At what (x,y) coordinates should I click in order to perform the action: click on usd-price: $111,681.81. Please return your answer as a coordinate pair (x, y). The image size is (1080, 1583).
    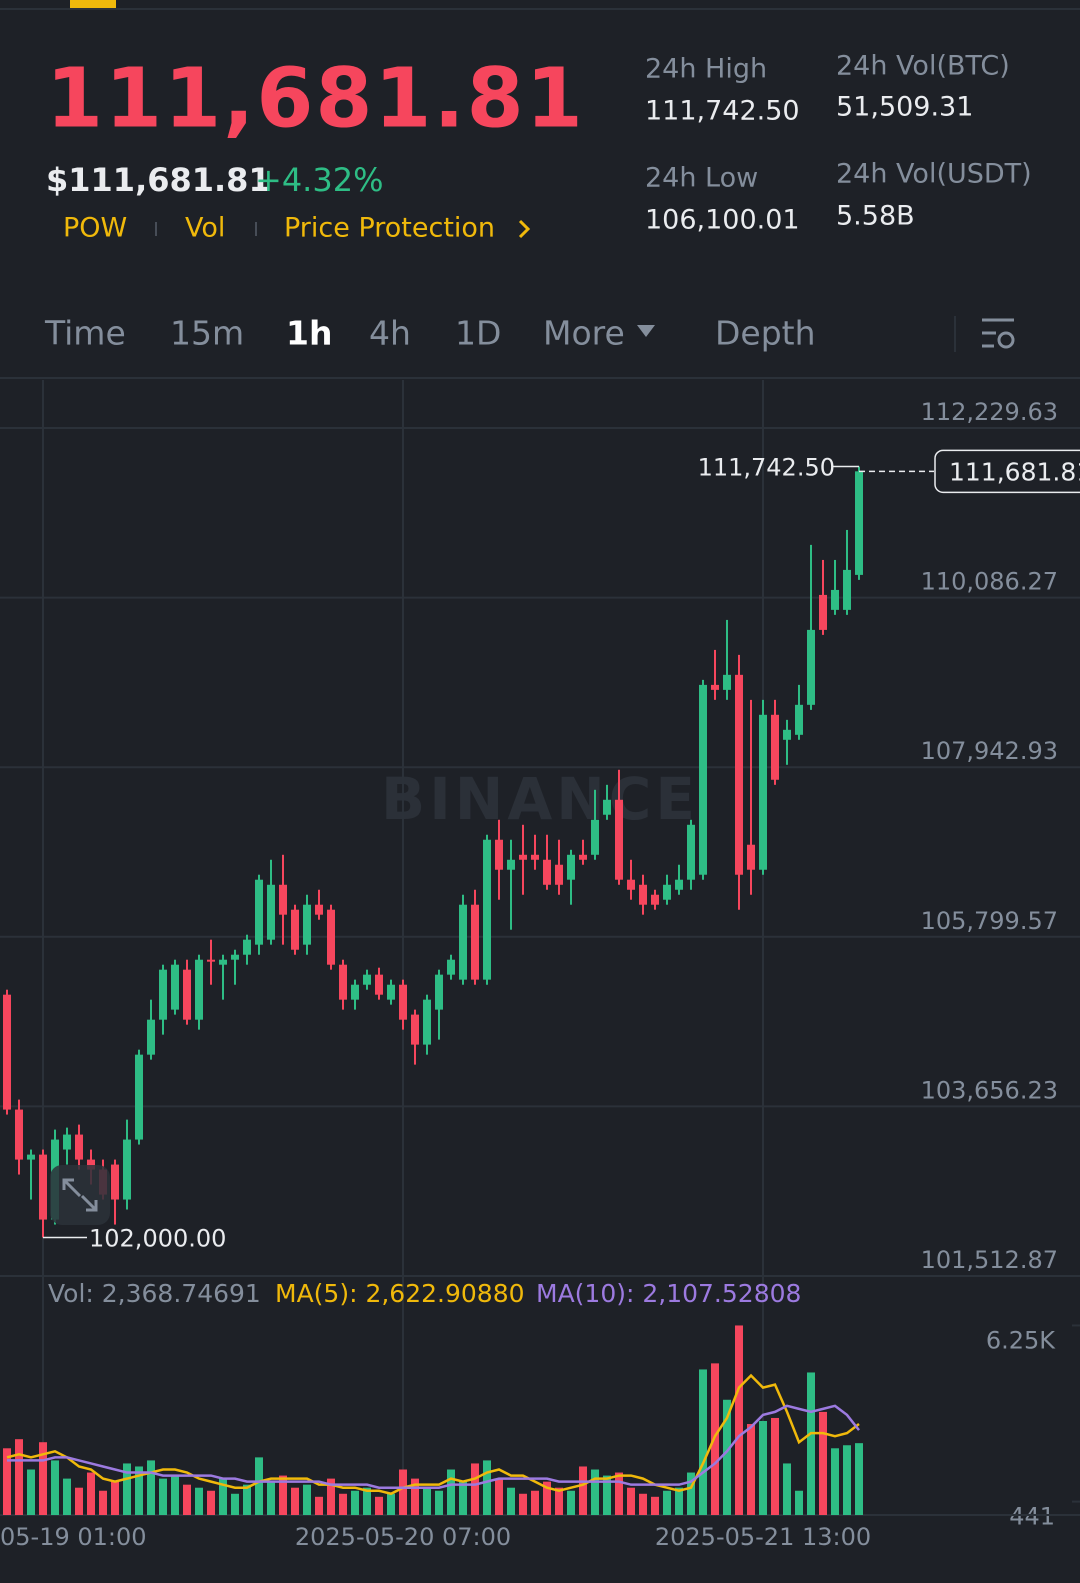
    Looking at the image, I should click on (158, 180).